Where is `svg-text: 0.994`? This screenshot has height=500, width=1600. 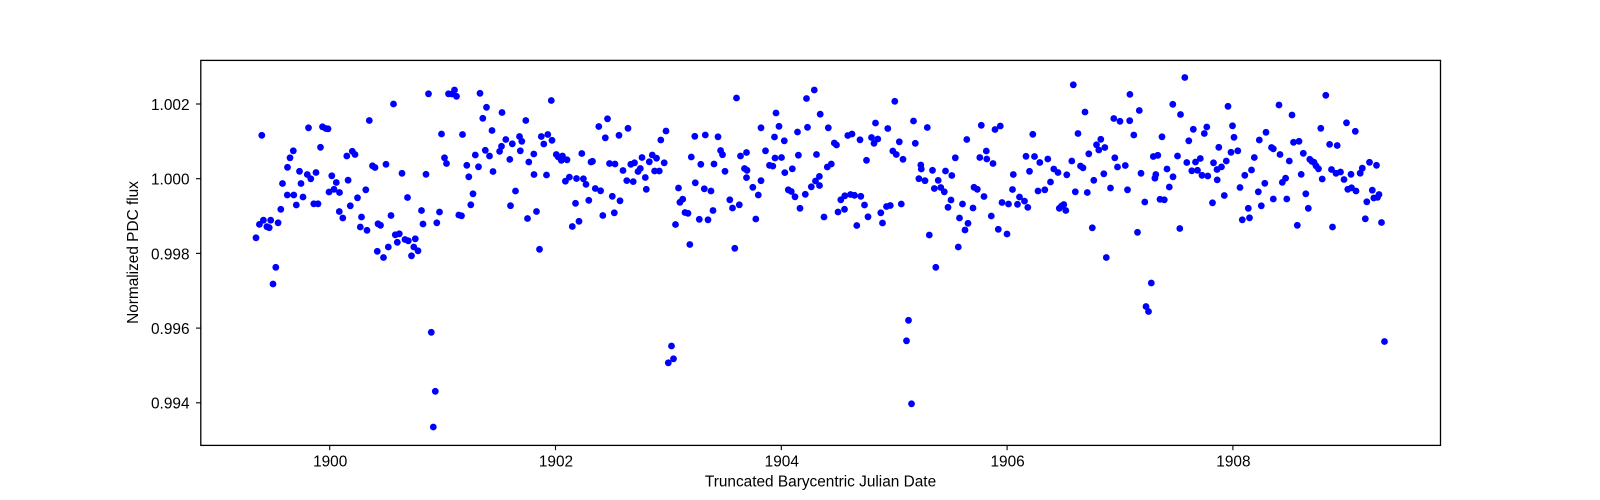 svg-text: 0.994 is located at coordinates (170, 404).